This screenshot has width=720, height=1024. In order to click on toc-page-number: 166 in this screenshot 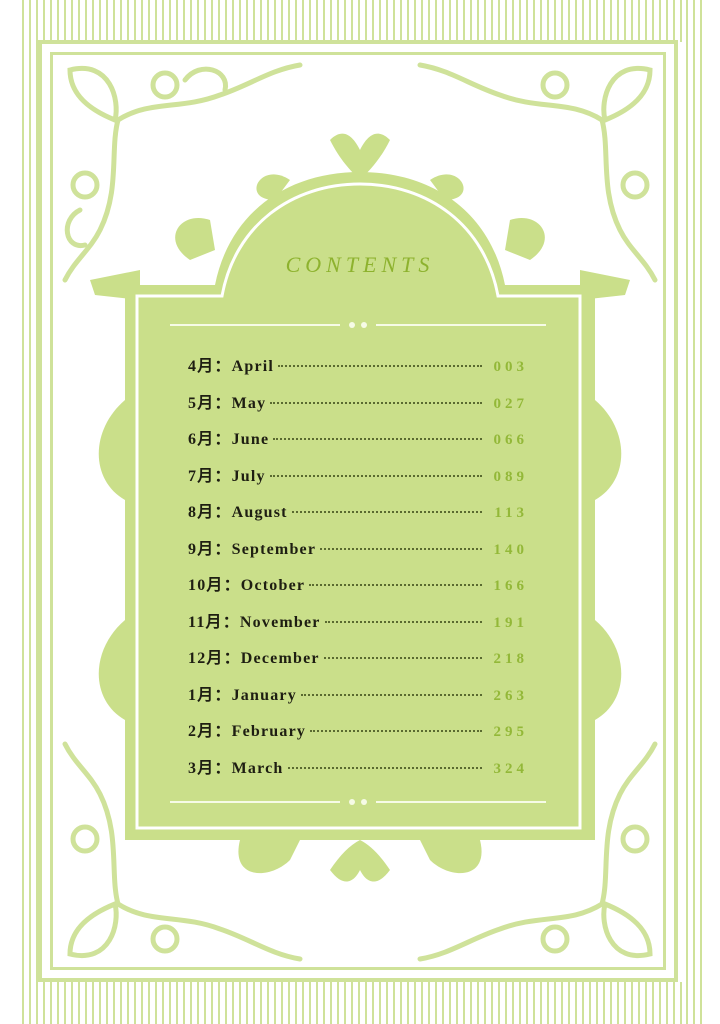, I will do `click(510, 586)`.